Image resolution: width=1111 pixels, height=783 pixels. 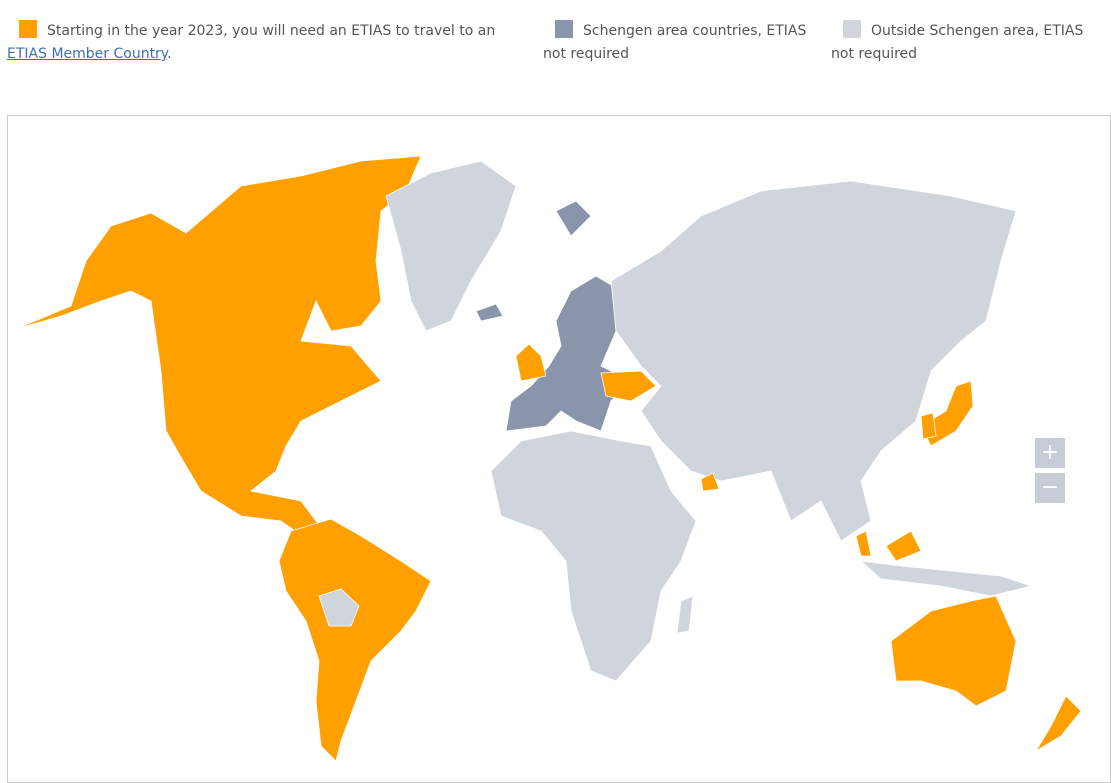 What do you see at coordinates (628, 386) in the screenshot?
I see `ukraine` at bounding box center [628, 386].